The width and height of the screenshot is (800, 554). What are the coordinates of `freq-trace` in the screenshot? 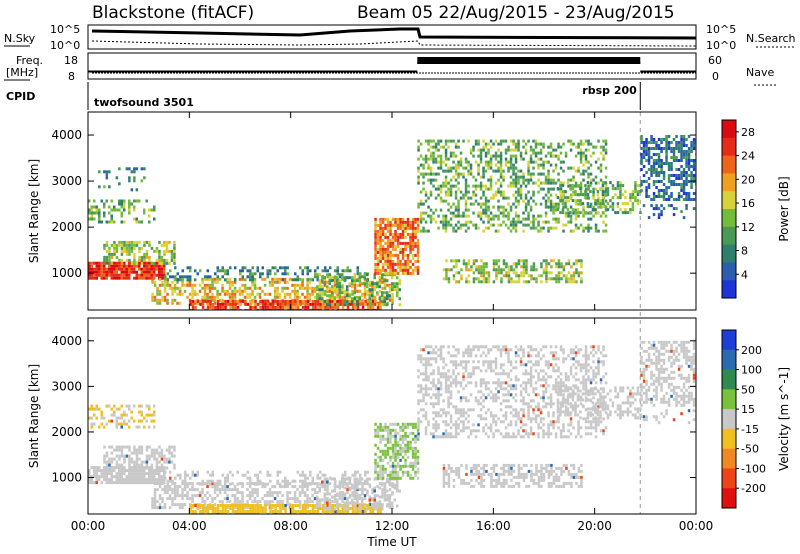 It's located at (392, 65).